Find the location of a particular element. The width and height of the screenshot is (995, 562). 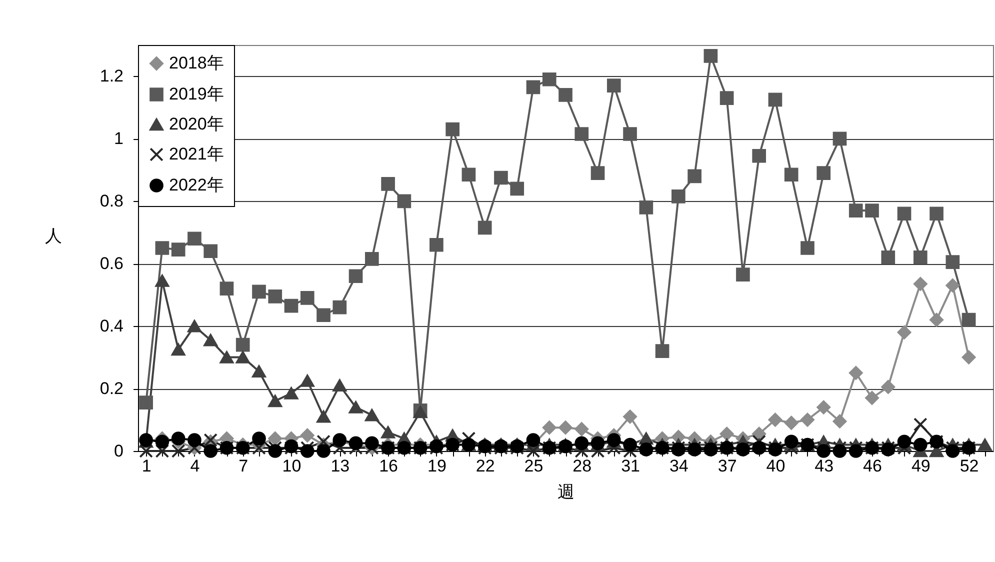

x-tick-label: 46 is located at coordinates (872, 466).